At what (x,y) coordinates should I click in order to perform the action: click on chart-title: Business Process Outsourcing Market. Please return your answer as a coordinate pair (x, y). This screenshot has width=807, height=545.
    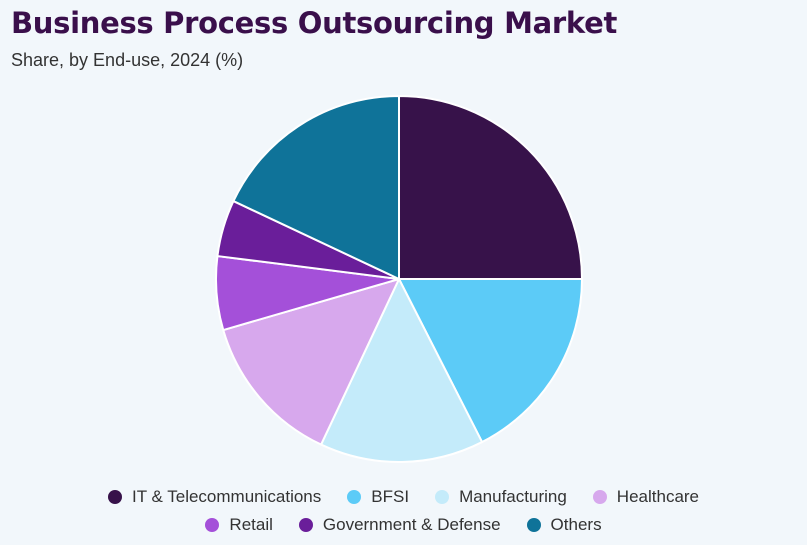
    Looking at the image, I should click on (314, 23).